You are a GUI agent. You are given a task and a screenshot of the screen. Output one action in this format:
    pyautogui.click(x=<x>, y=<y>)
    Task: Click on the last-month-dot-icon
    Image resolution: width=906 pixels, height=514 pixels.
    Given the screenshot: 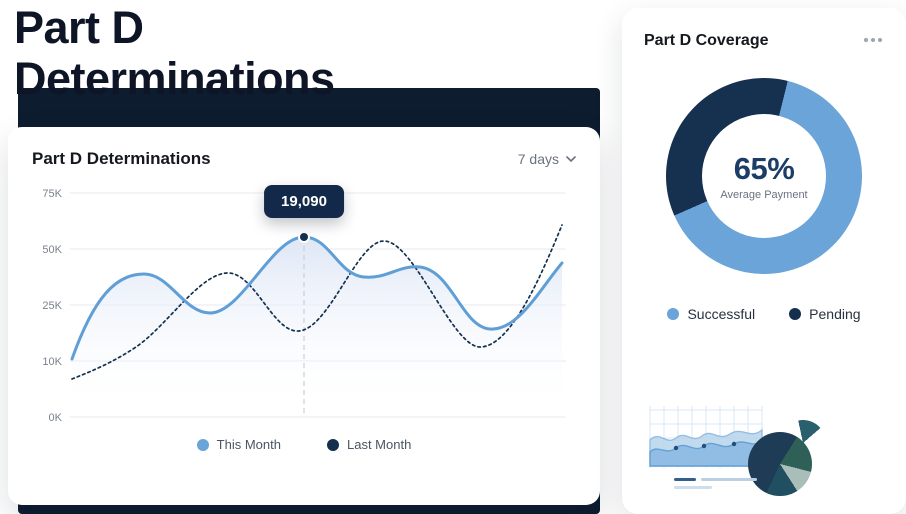 What is the action you would take?
    pyautogui.click(x=332, y=444)
    